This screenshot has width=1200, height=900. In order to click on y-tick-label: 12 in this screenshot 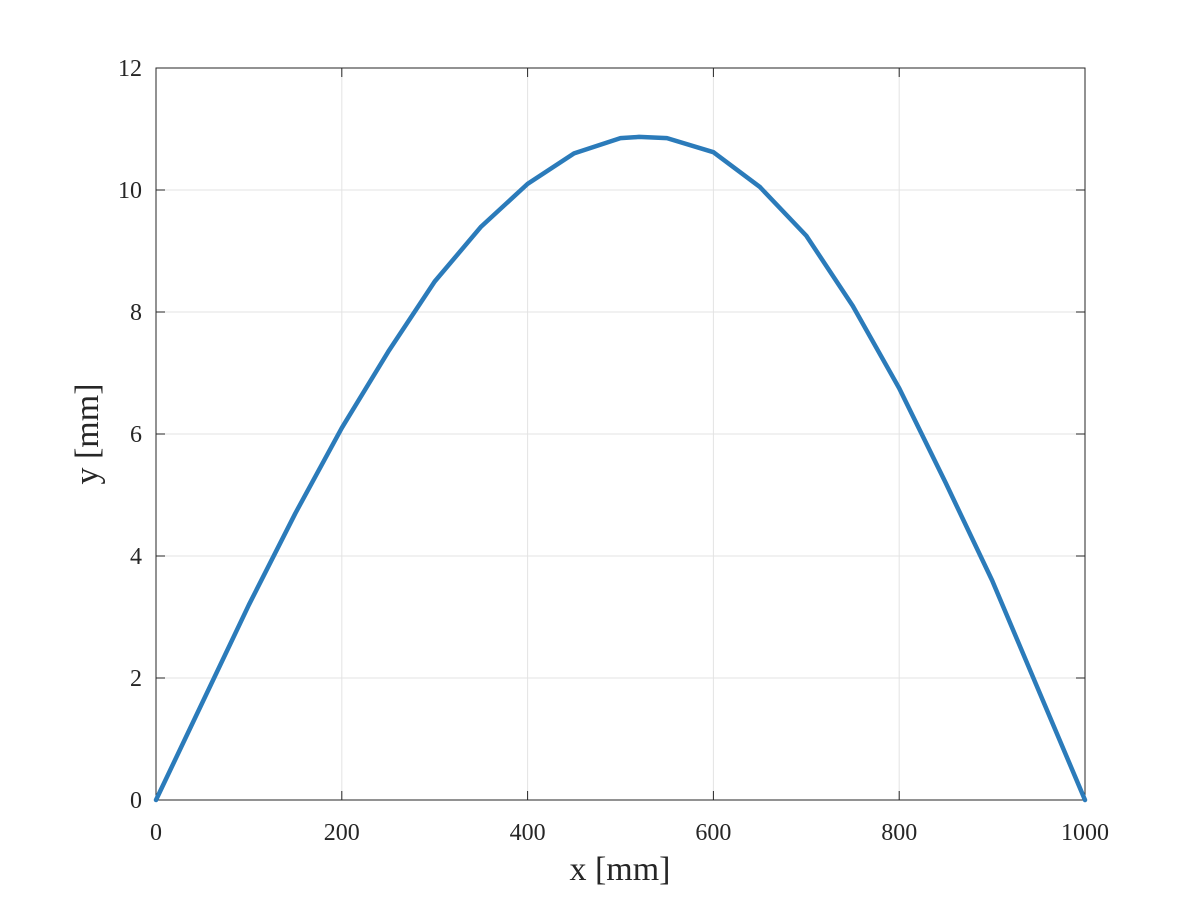, I will do `click(130, 69)`.